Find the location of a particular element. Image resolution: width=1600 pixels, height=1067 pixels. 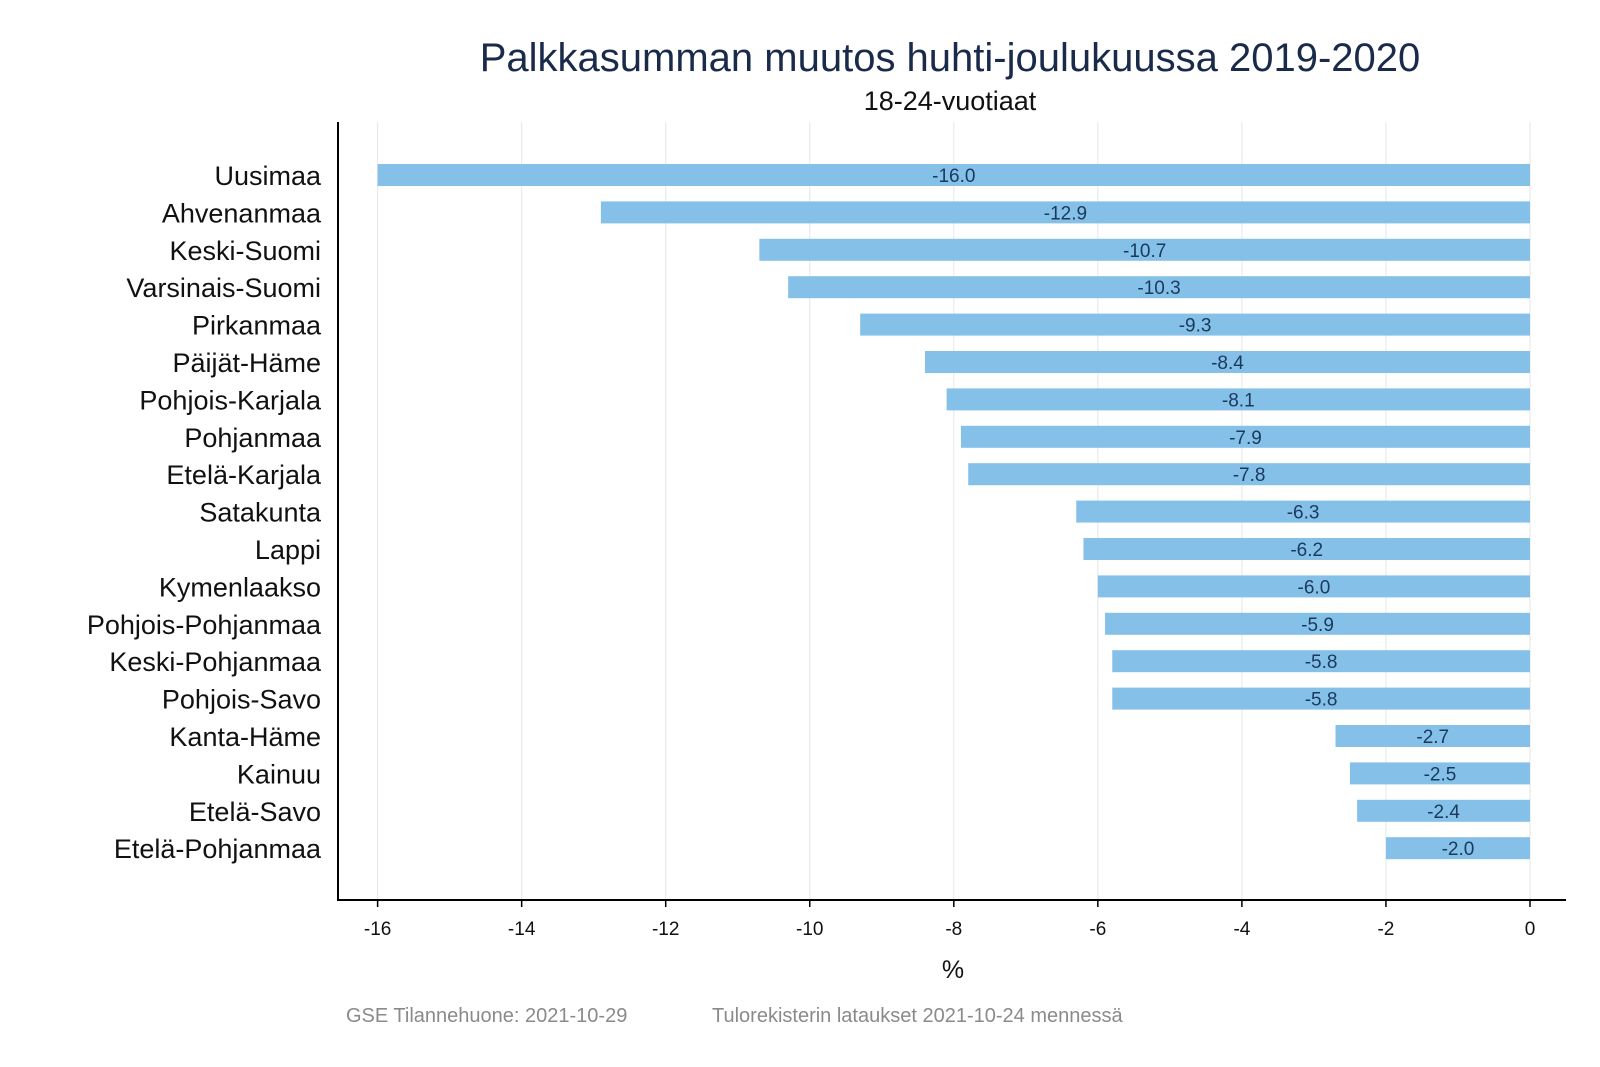

bar-value-label: -2.7 is located at coordinates (1432, 737).